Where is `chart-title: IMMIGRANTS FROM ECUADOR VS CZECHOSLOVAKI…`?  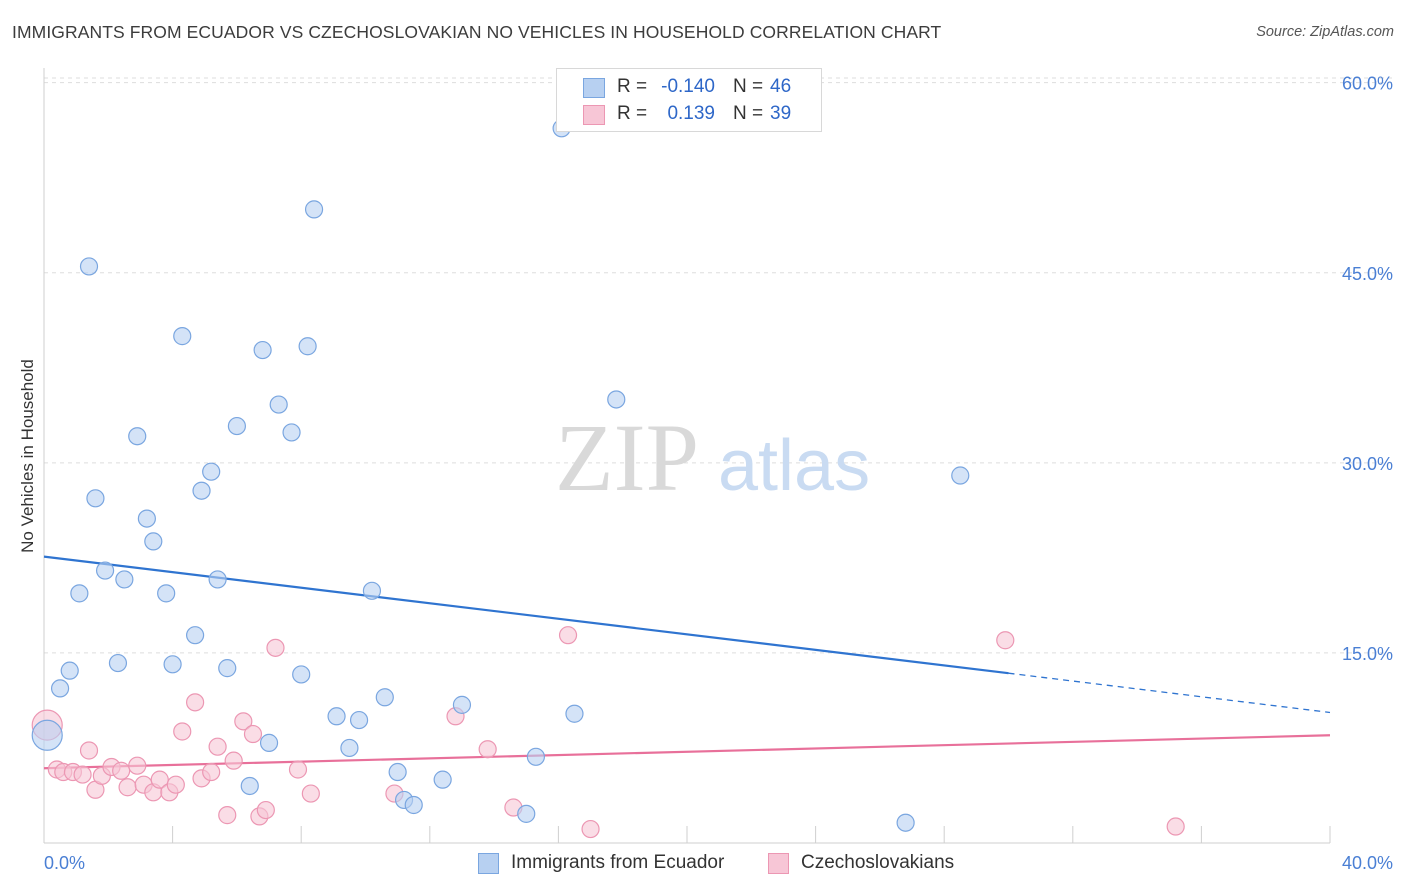 chart-title: IMMIGRANTS FROM ECUADOR VS CZECHOSLOVAKI… is located at coordinates (477, 32).